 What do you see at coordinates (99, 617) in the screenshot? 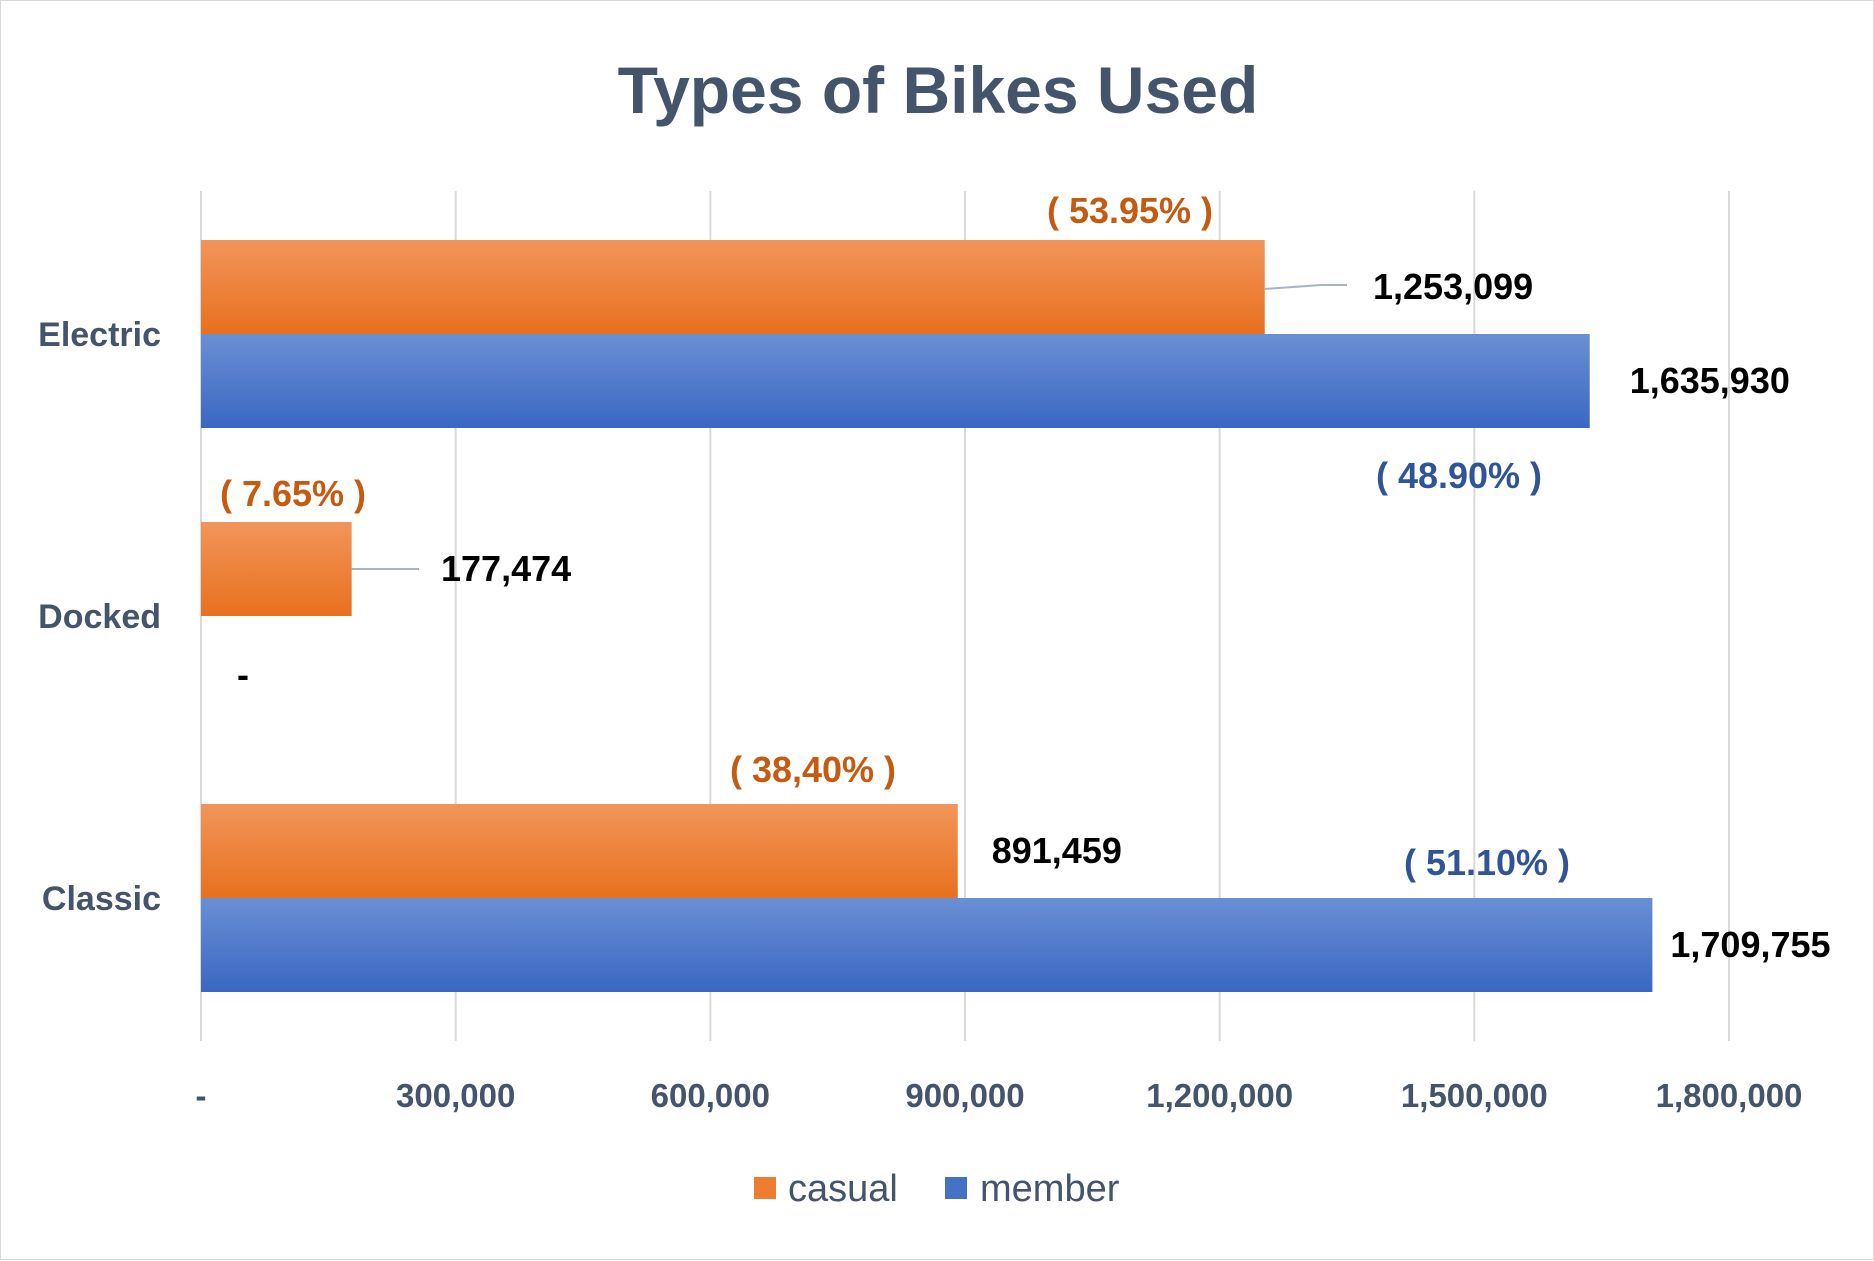
I see `category-label: Docked` at bounding box center [99, 617].